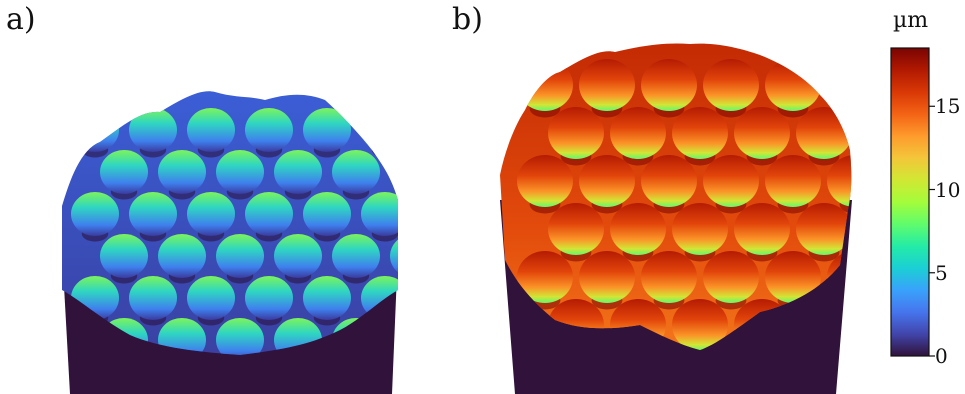 This screenshot has width=965, height=394. What do you see at coordinates (948, 189) in the screenshot?
I see `colorbar-tick-label: 10` at bounding box center [948, 189].